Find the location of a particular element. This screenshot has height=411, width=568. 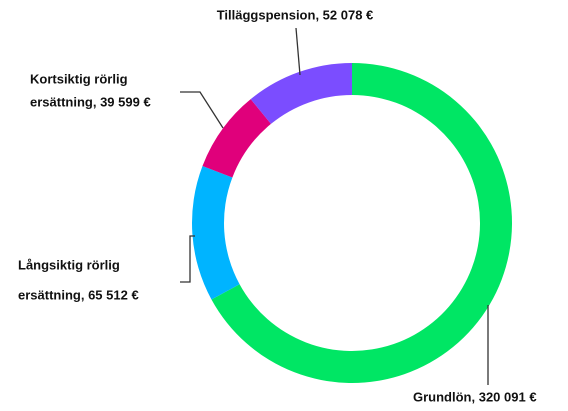

slice-label: Grundlön, 320 091 € is located at coordinates (475, 396).